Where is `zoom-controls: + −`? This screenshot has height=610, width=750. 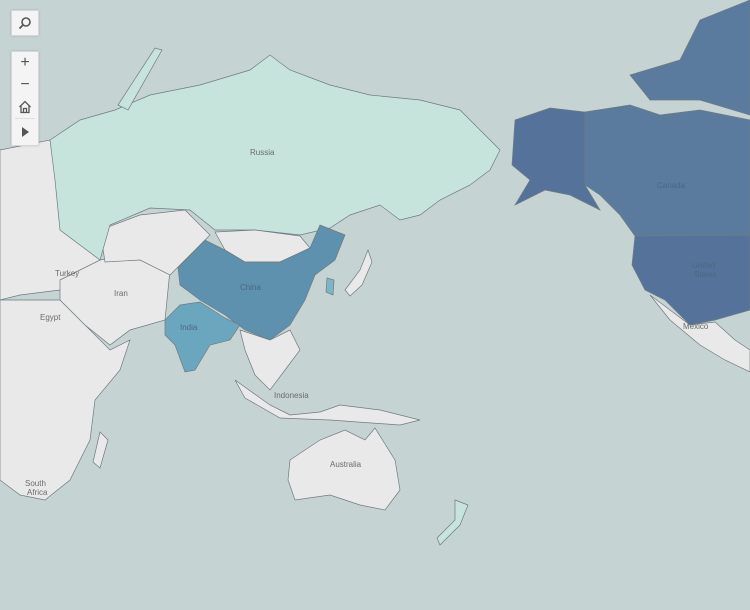 zoom-controls: + − is located at coordinates (25, 98).